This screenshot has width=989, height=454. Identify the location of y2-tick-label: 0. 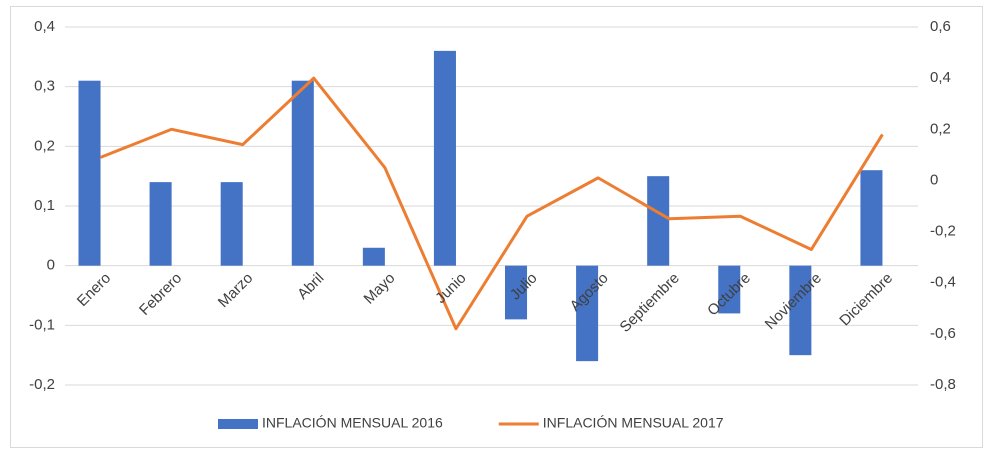
(934, 179).